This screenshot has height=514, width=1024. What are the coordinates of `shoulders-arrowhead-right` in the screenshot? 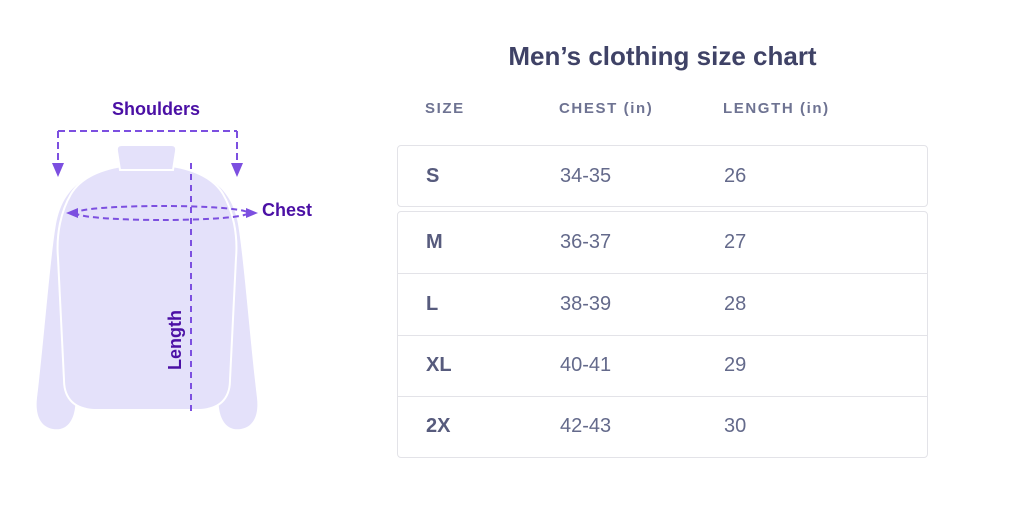 It's located at (237, 170).